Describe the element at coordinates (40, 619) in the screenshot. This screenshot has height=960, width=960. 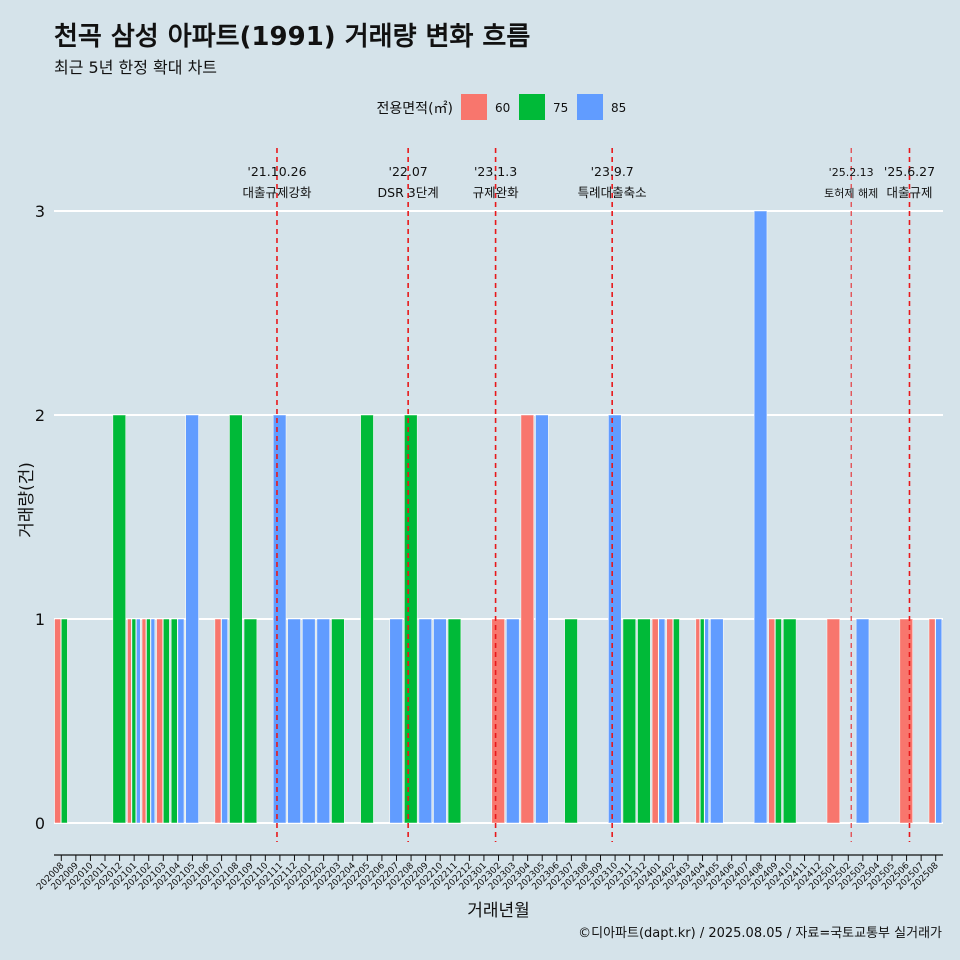
I see `y-tick-label: 1` at that location.